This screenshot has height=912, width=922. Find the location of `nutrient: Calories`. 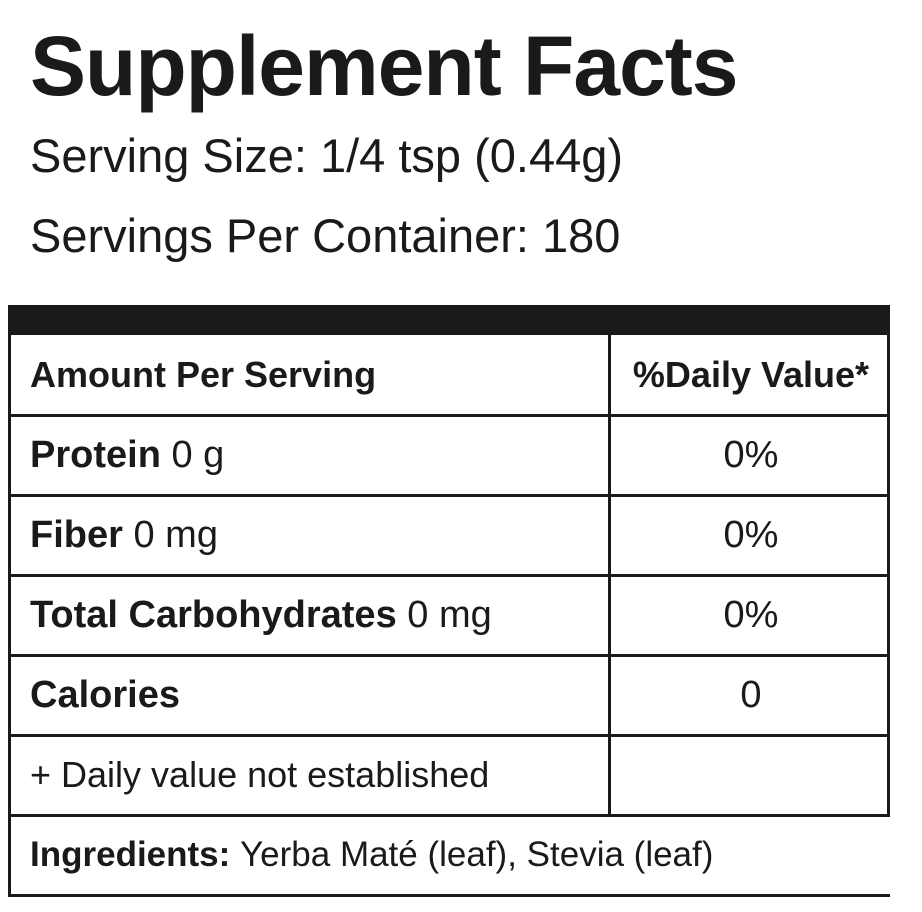

nutrient: Calories is located at coordinates (105, 695).